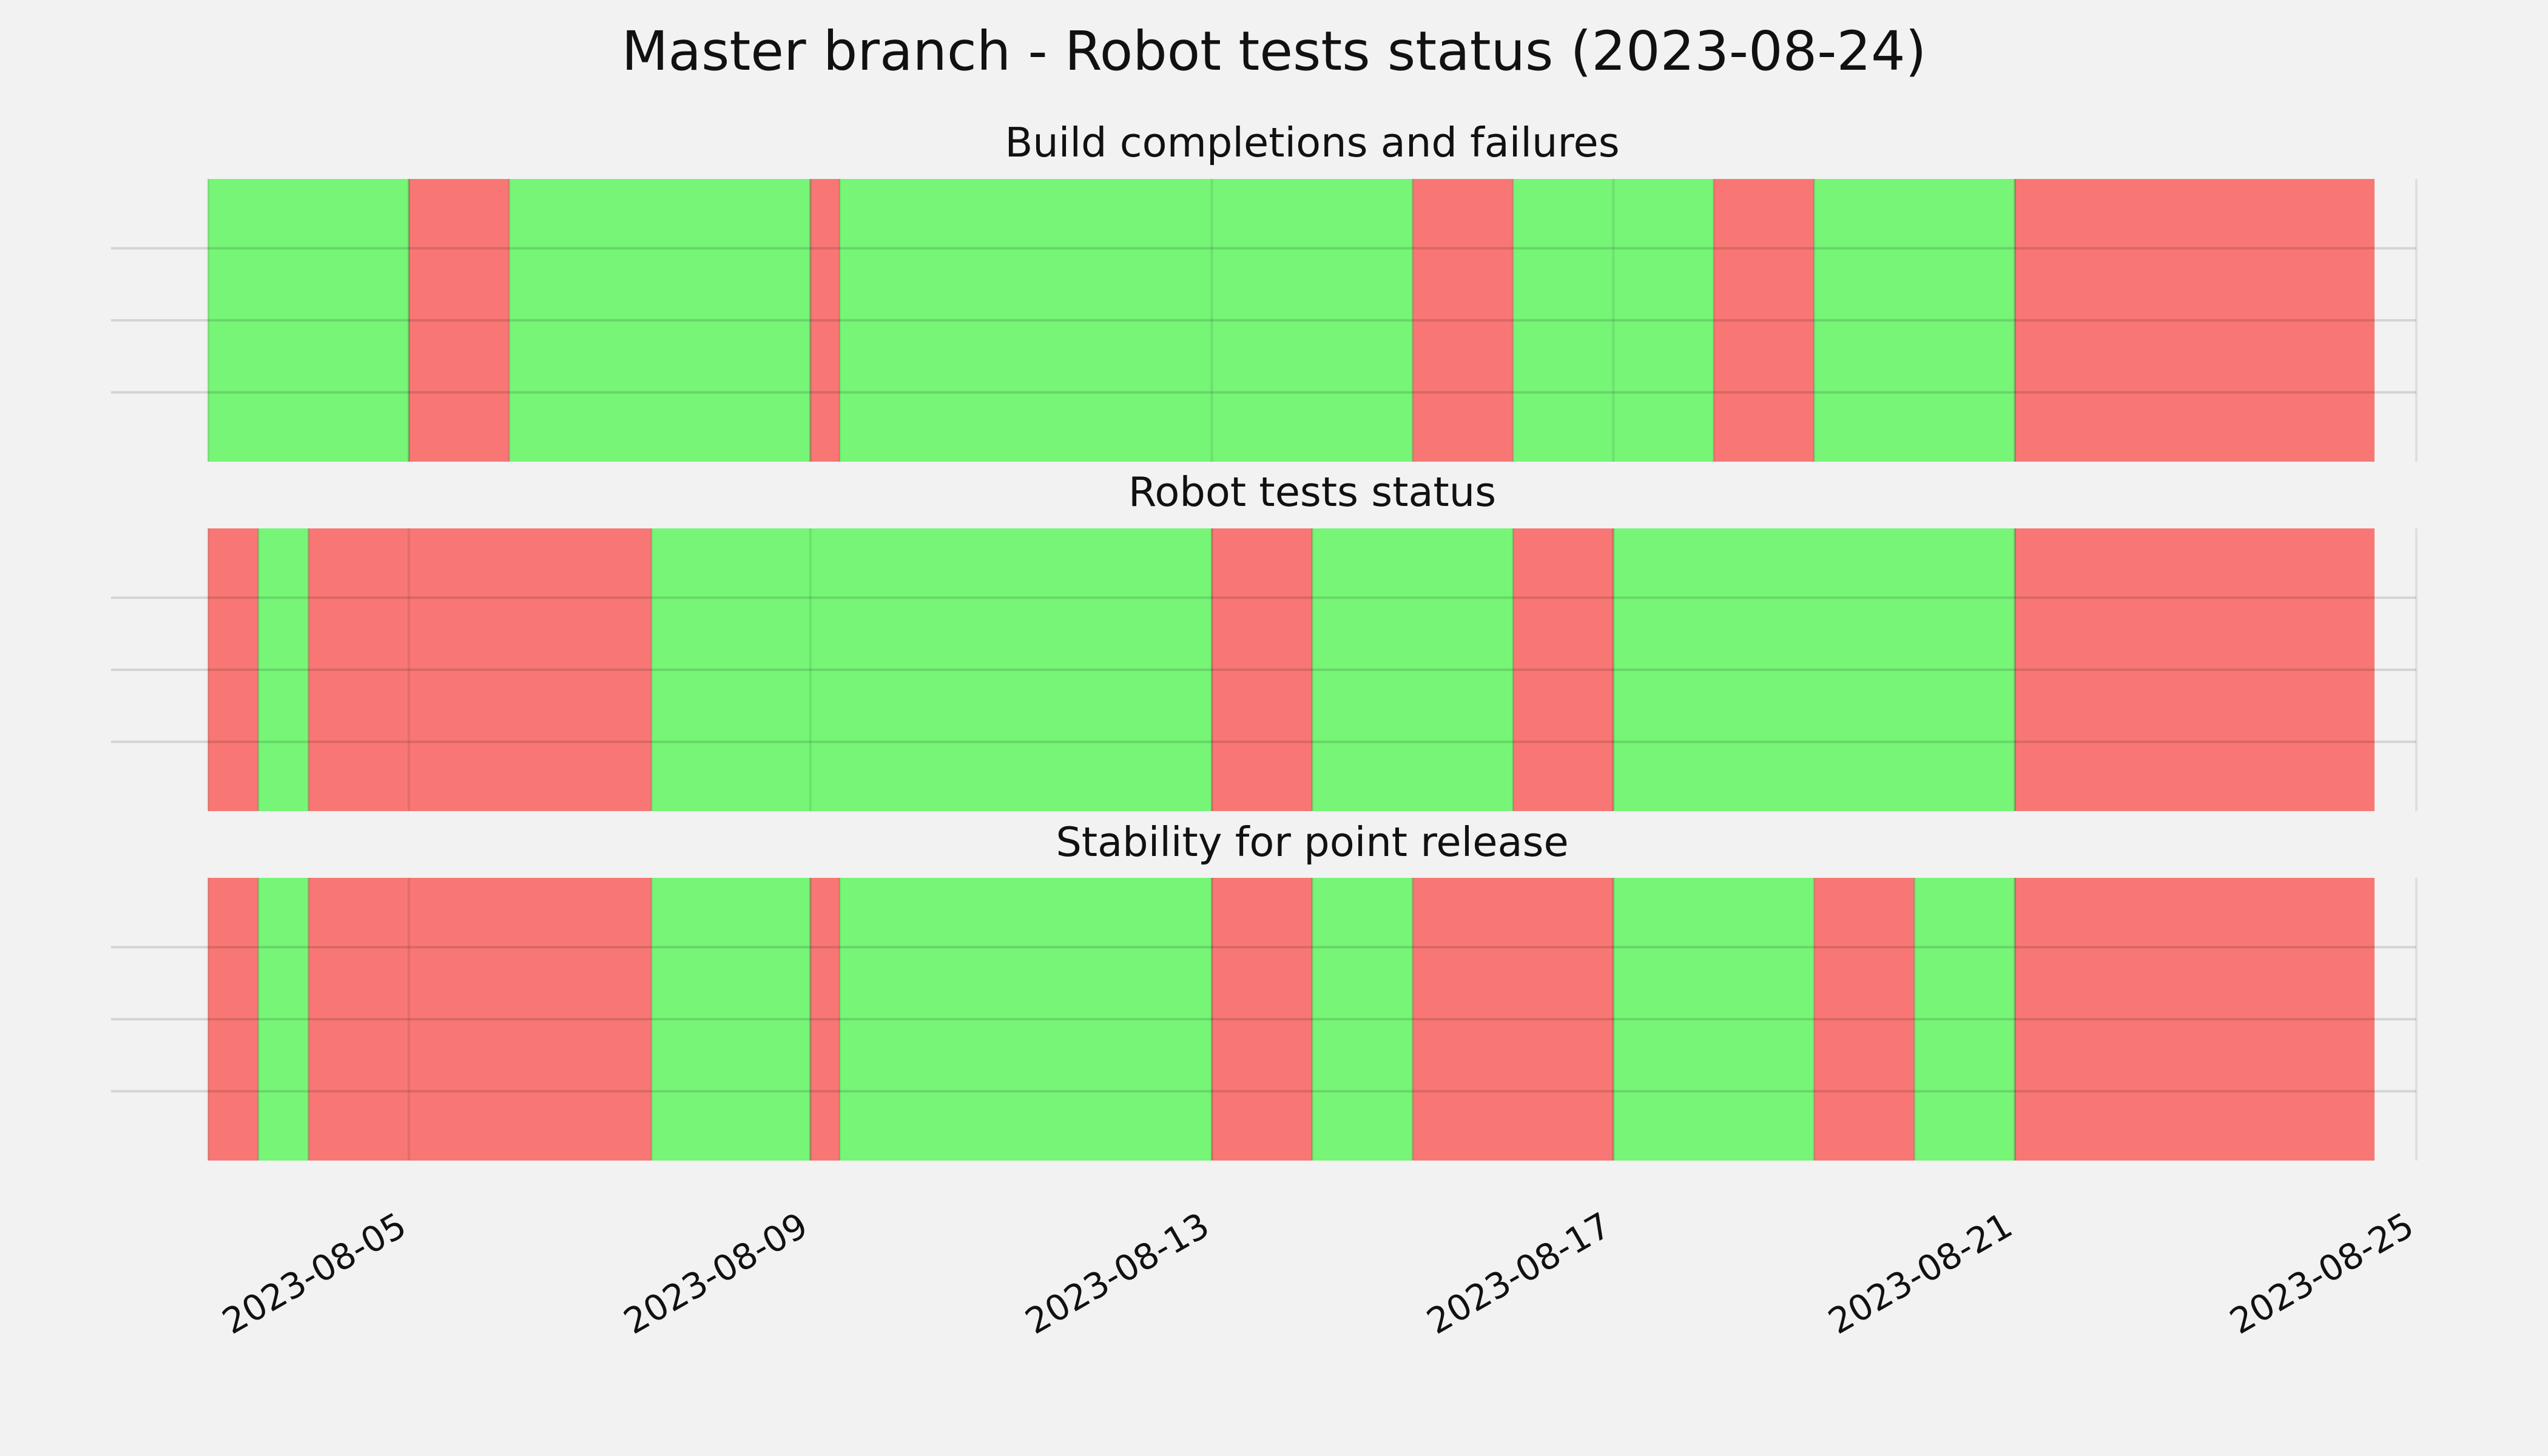  I want to click on panel-title-build-completions: Build completions and failures, so click(1312, 142).